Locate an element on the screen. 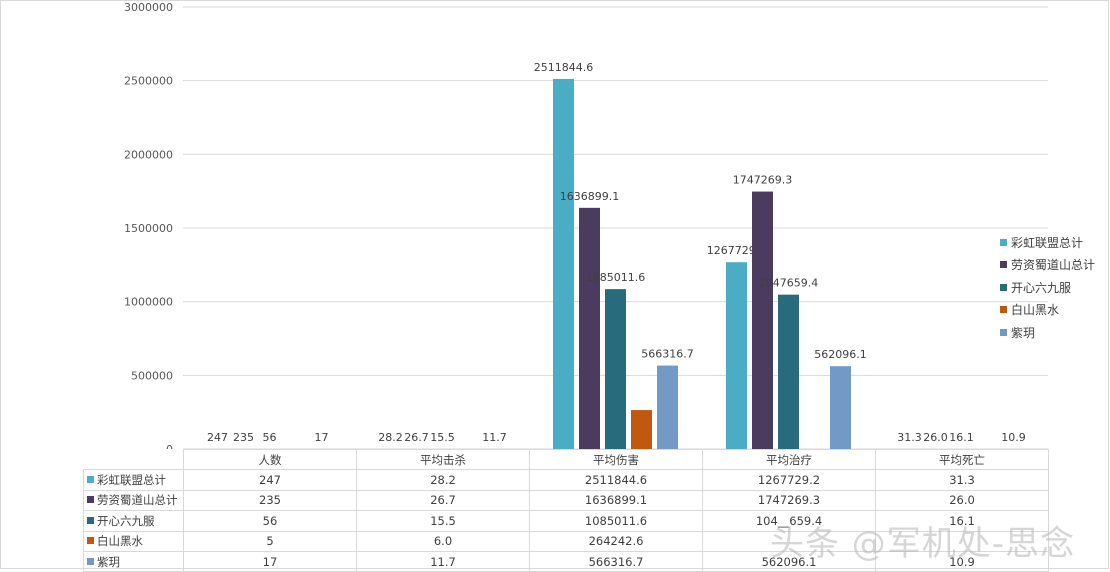 The height and width of the screenshot is (572, 1110). legend: 彩虹联盟总计 劳资蜀道山总计 开心六九服白山黑水紫玥 is located at coordinates (1052, 287).